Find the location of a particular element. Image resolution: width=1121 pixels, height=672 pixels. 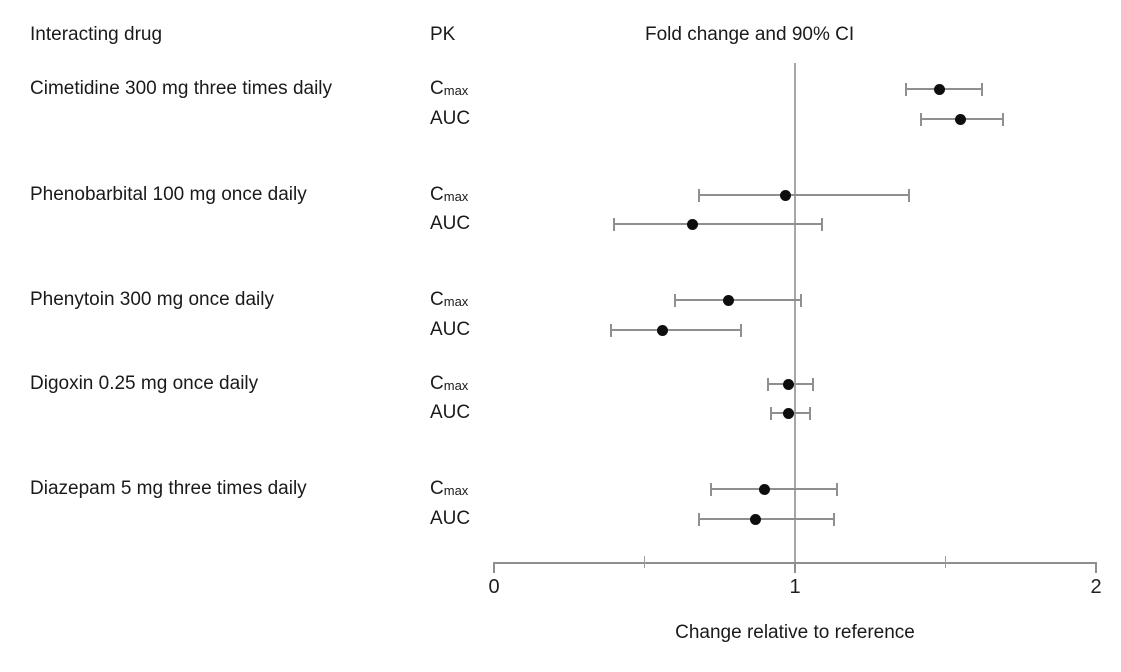

x-tick-label: 2 is located at coordinates (1096, 587).